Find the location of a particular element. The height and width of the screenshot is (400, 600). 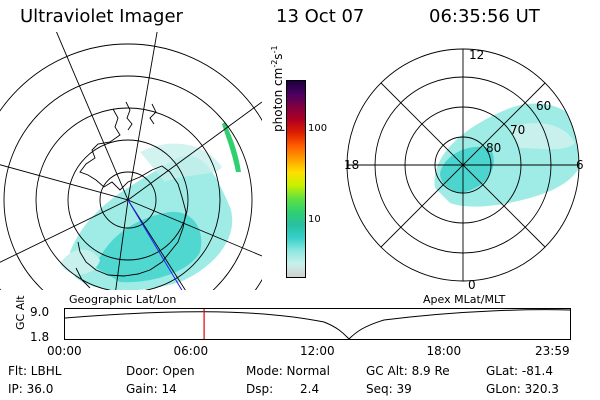

colorbar-tick-1: 10 is located at coordinates (314, 219).